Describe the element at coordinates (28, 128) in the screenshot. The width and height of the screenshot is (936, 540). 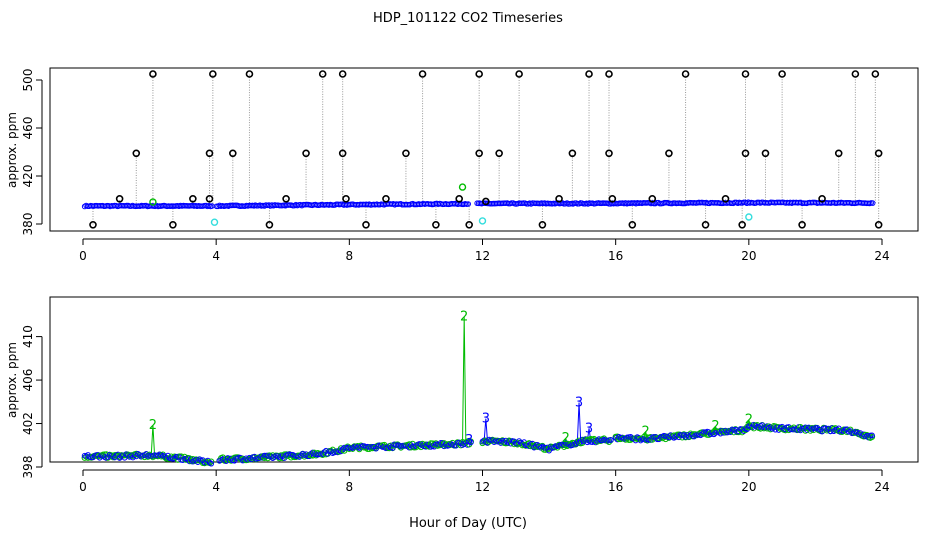
I see `top-y-tick-label: 460` at that location.